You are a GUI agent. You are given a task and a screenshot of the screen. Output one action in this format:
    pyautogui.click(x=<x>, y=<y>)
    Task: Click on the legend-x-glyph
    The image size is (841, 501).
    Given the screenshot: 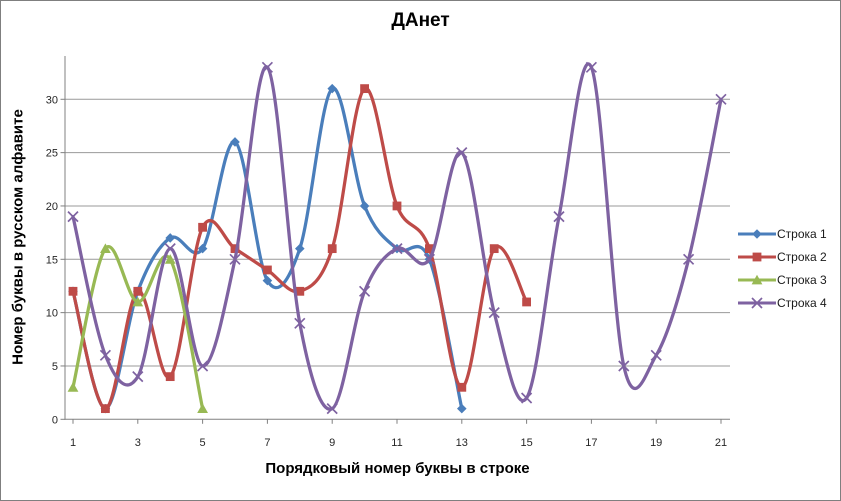 What is the action you would take?
    pyautogui.click(x=757, y=303)
    